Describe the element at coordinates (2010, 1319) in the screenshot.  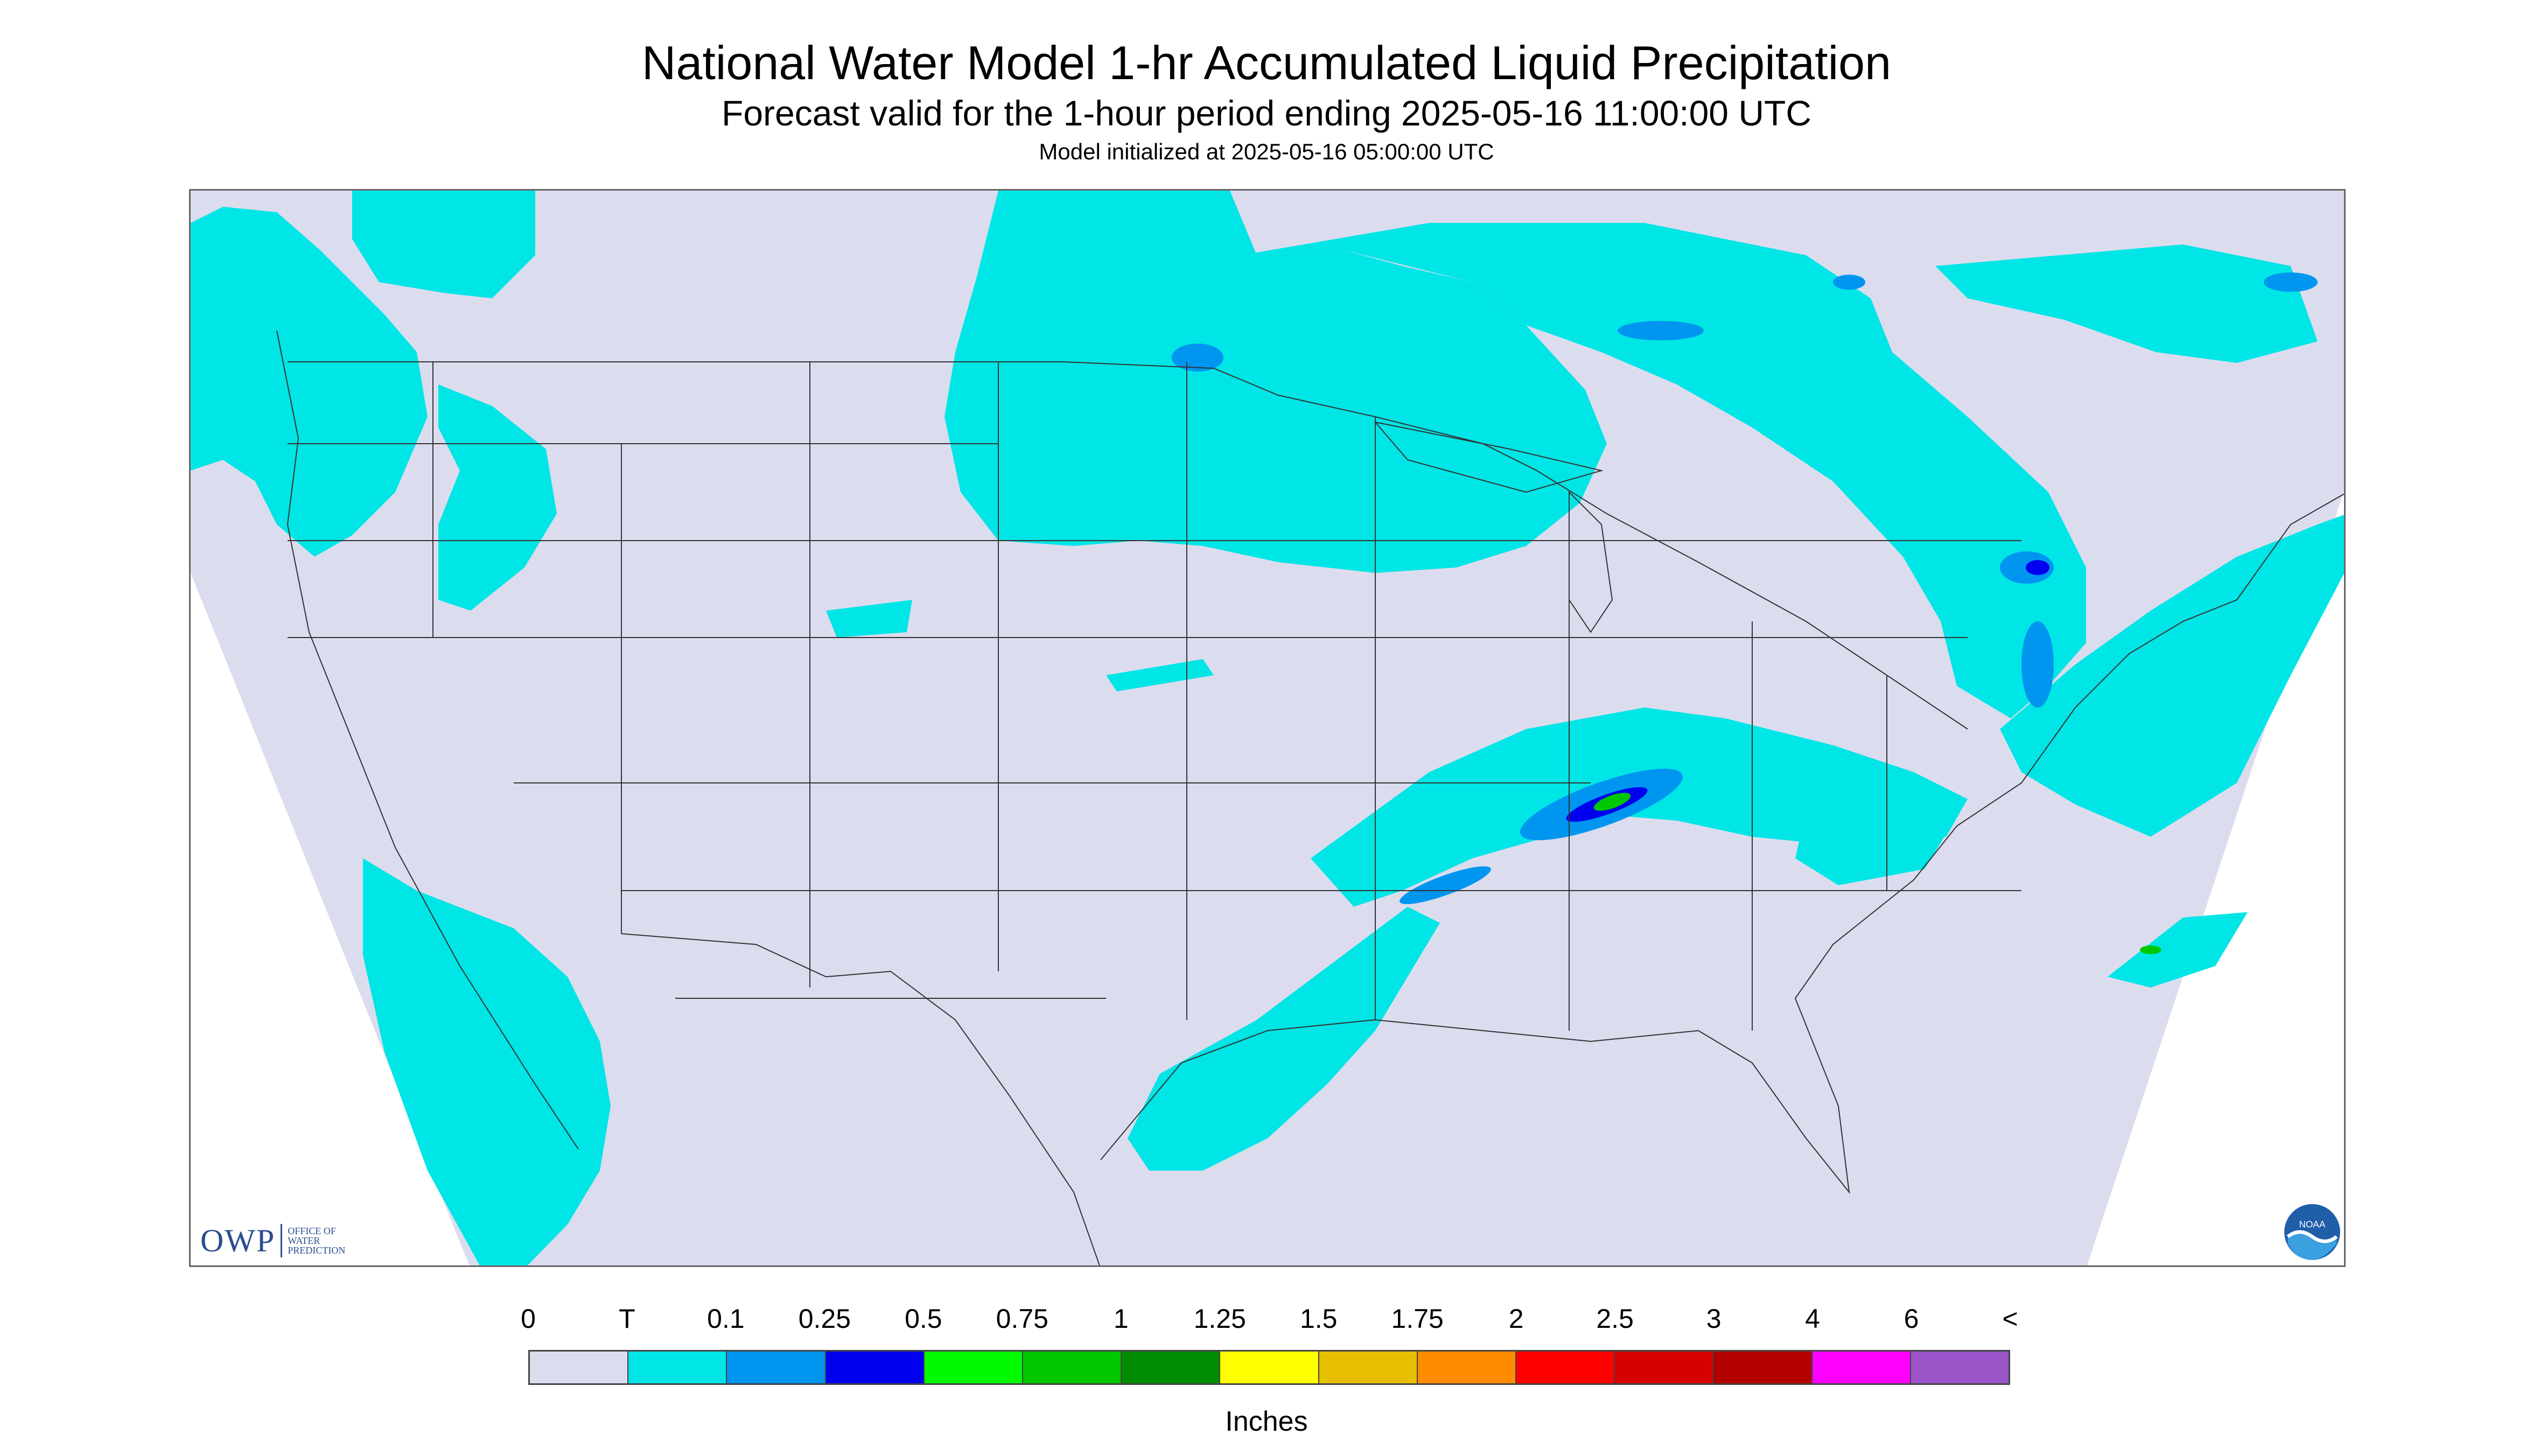
I see `legend-tick-label: <` at that location.